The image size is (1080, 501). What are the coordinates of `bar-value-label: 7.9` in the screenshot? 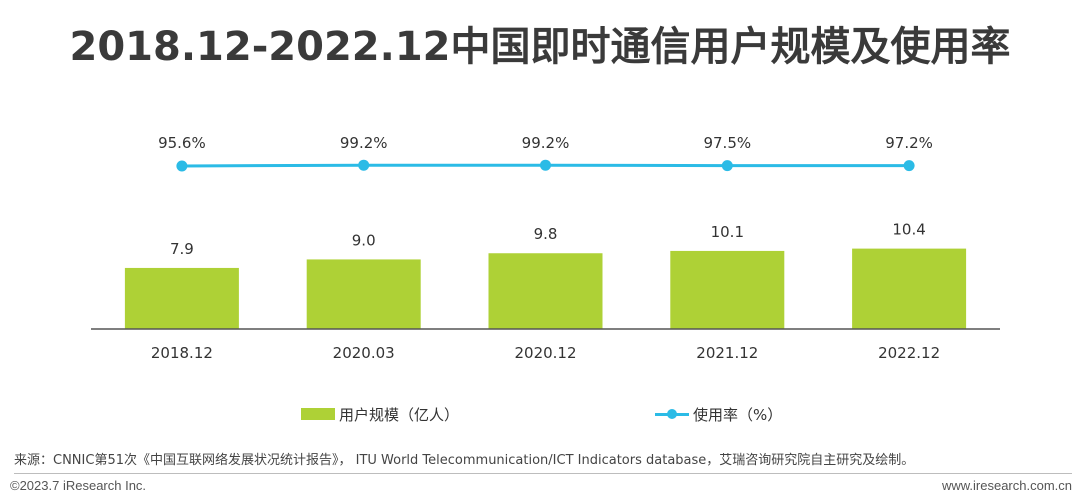 It's located at (182, 249).